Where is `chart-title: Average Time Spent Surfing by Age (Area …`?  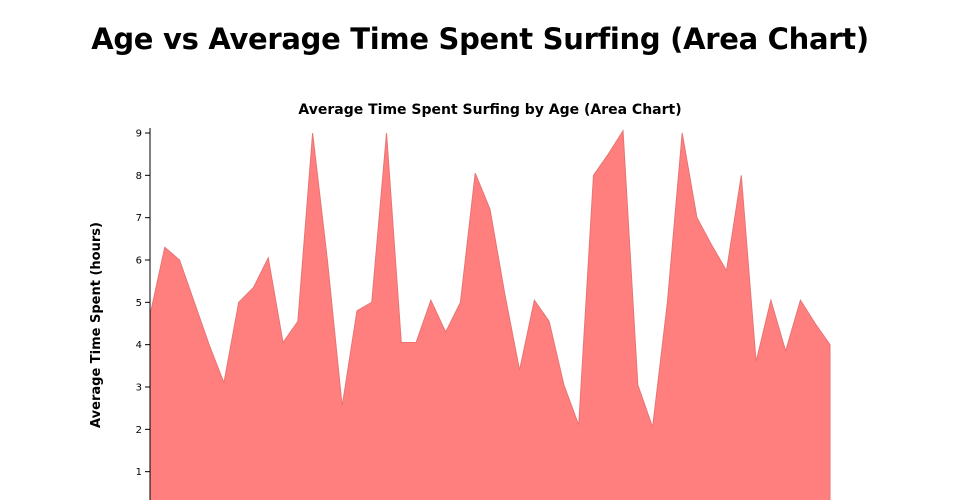 chart-title: Average Time Spent Surfing by Age (Area … is located at coordinates (489, 110).